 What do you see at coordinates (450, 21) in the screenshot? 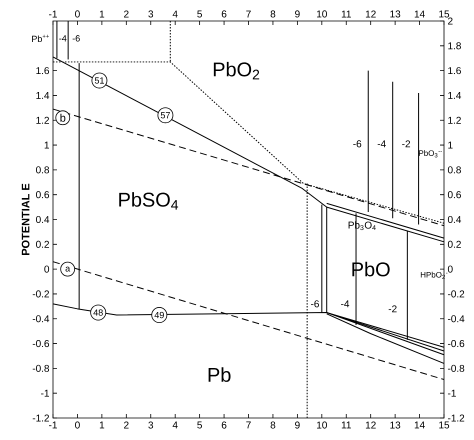
I see `y2-tick-label: 2` at bounding box center [450, 21].